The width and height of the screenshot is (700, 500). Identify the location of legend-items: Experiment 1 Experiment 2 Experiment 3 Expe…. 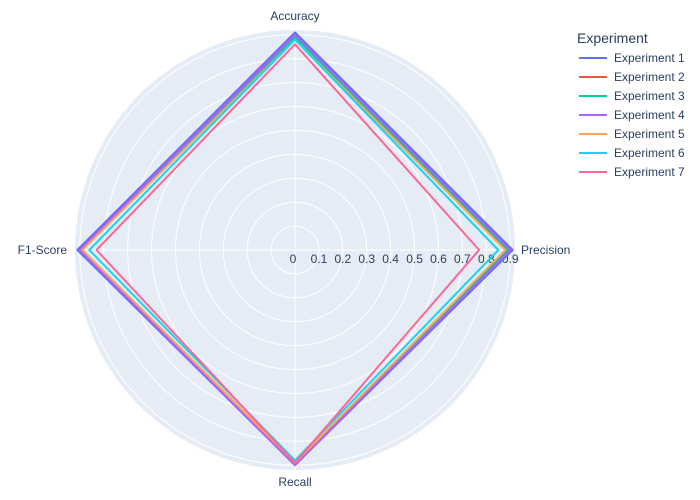
(632, 115).